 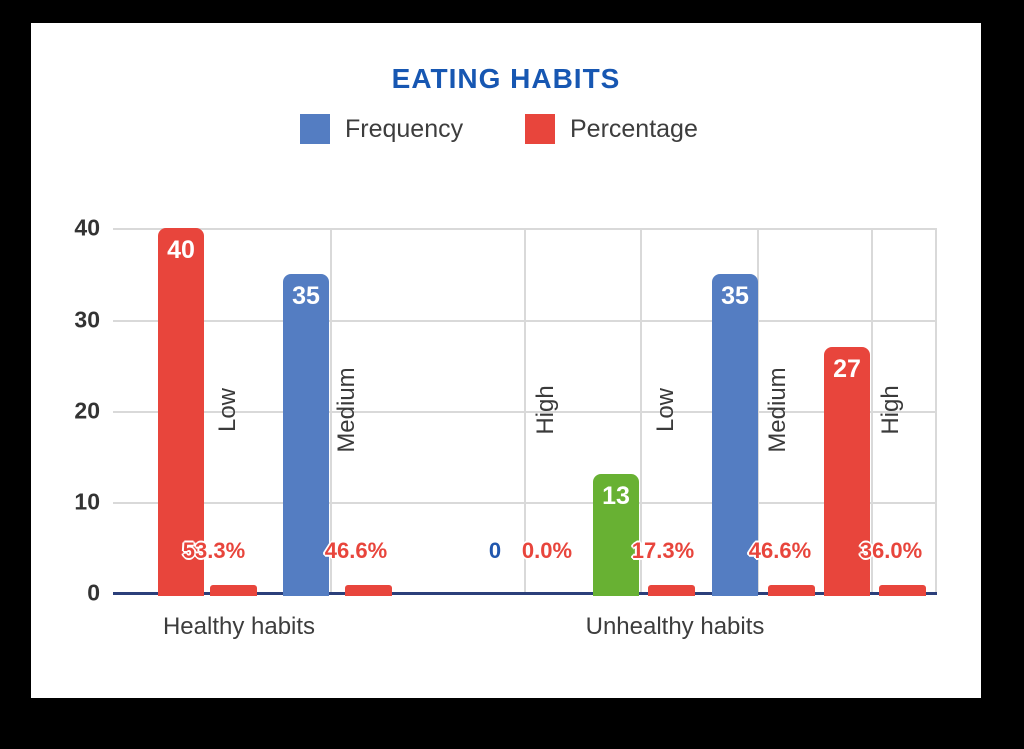 I want to click on x-axis-line, so click(x=525, y=593).